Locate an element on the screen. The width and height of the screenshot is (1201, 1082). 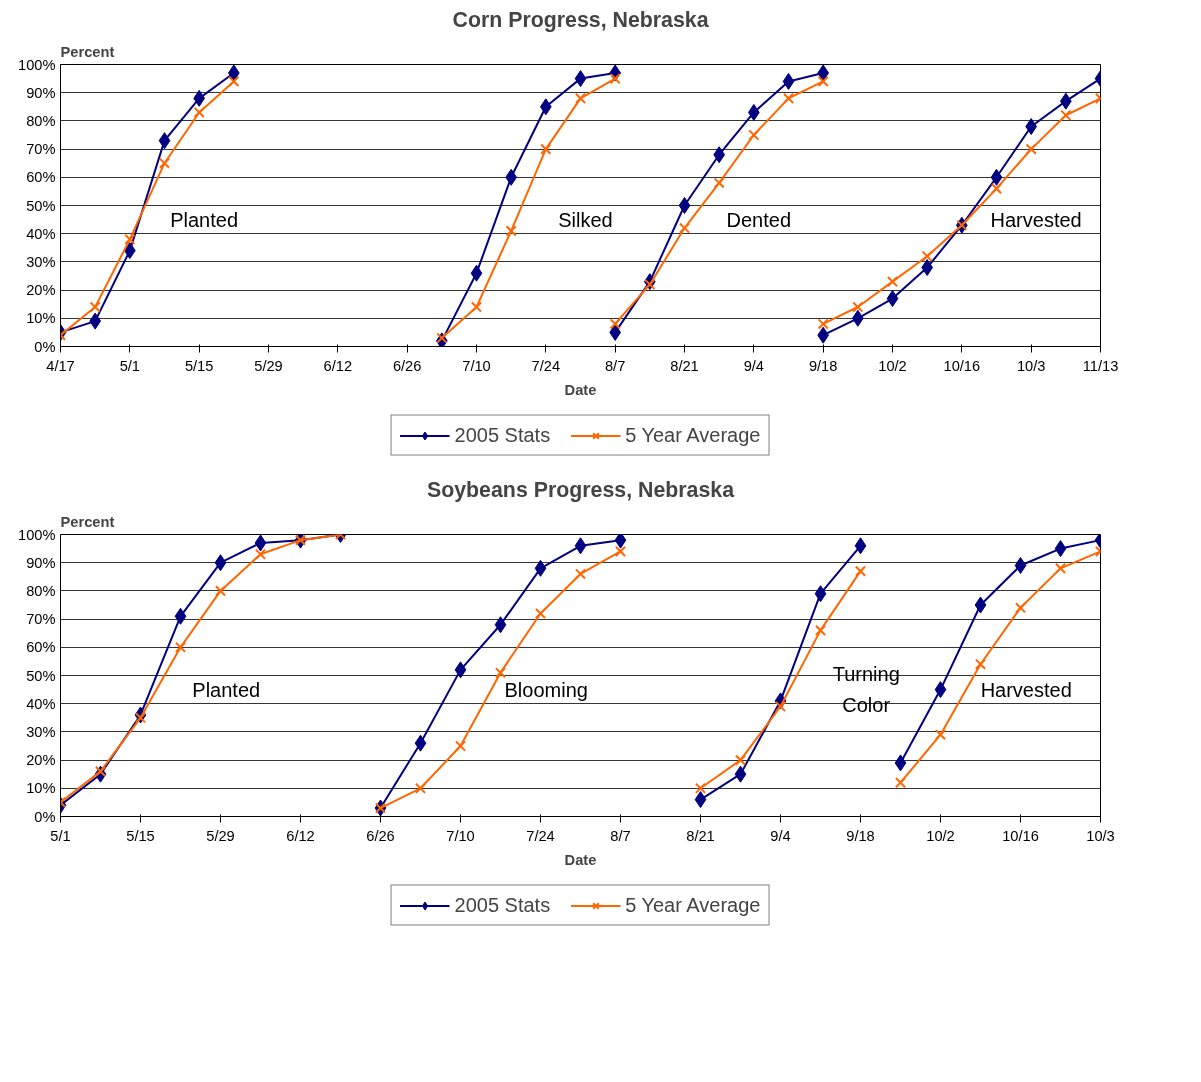
chart-title: Soybeans Progress, Nebraska is located at coordinates (580, 489).